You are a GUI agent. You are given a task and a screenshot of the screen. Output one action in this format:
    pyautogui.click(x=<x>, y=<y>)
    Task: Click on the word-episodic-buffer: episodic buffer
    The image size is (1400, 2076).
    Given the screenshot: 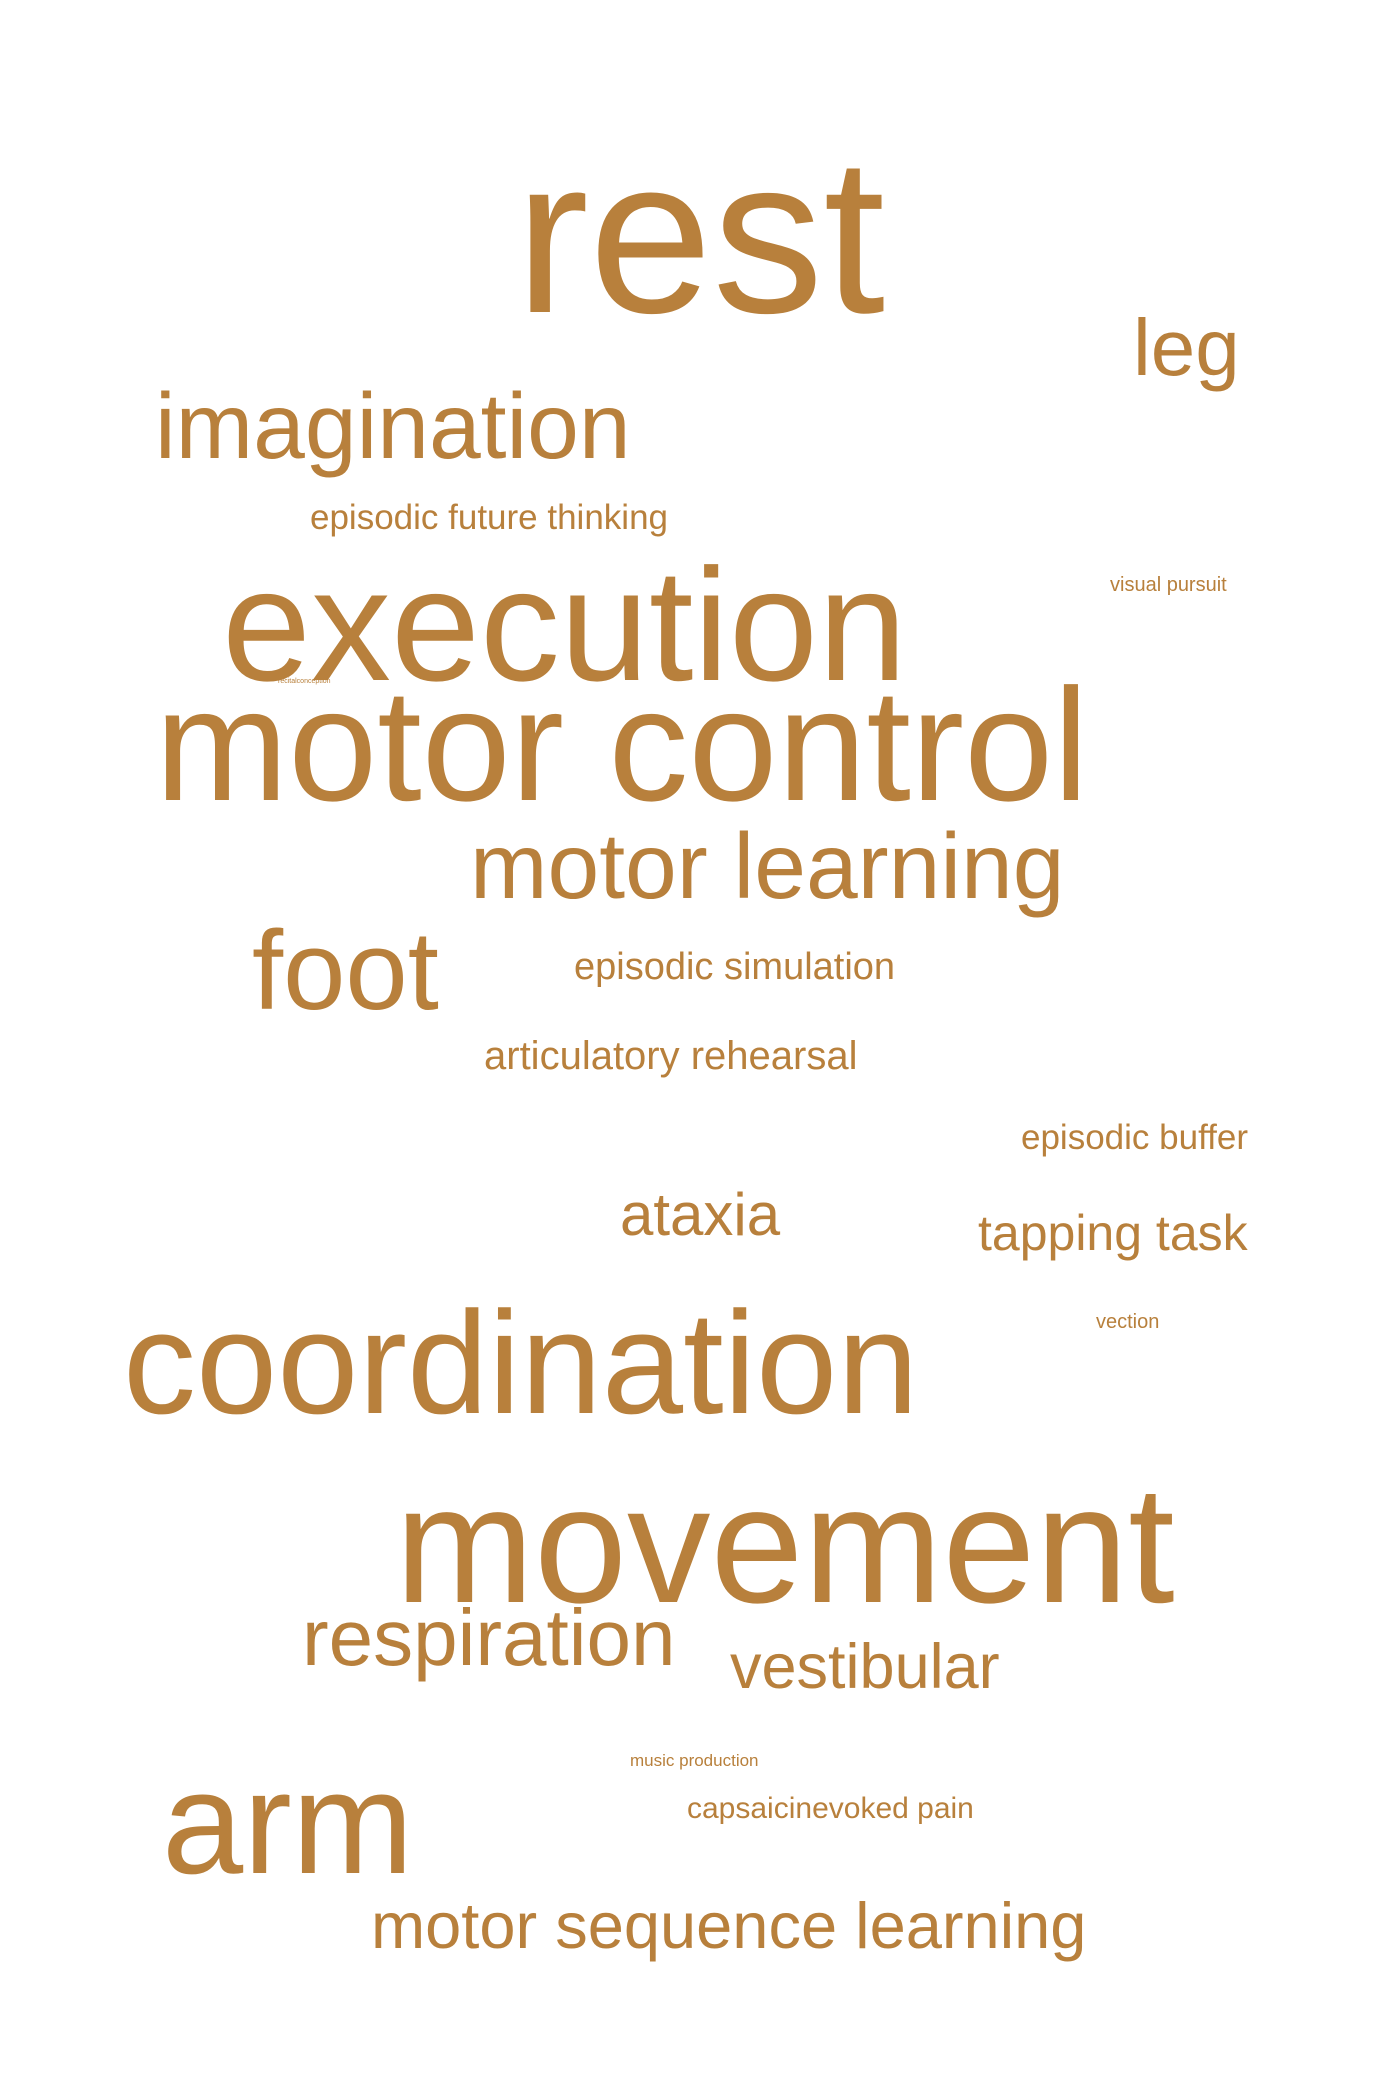 What is the action you would take?
    pyautogui.click(x=1135, y=1137)
    